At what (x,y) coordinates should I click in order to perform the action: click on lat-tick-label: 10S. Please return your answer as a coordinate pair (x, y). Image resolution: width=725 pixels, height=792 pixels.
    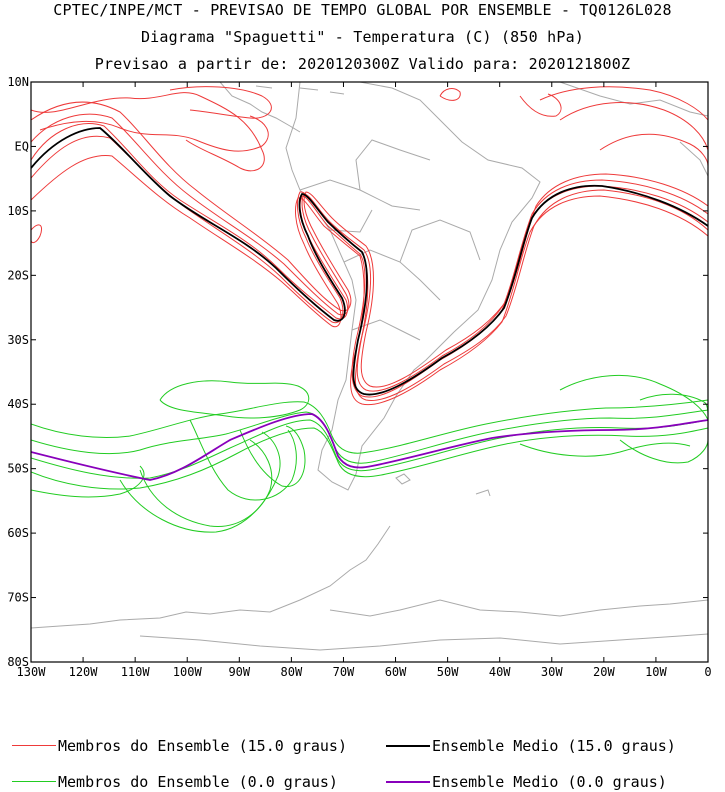
    Looking at the image, I should click on (18, 211).